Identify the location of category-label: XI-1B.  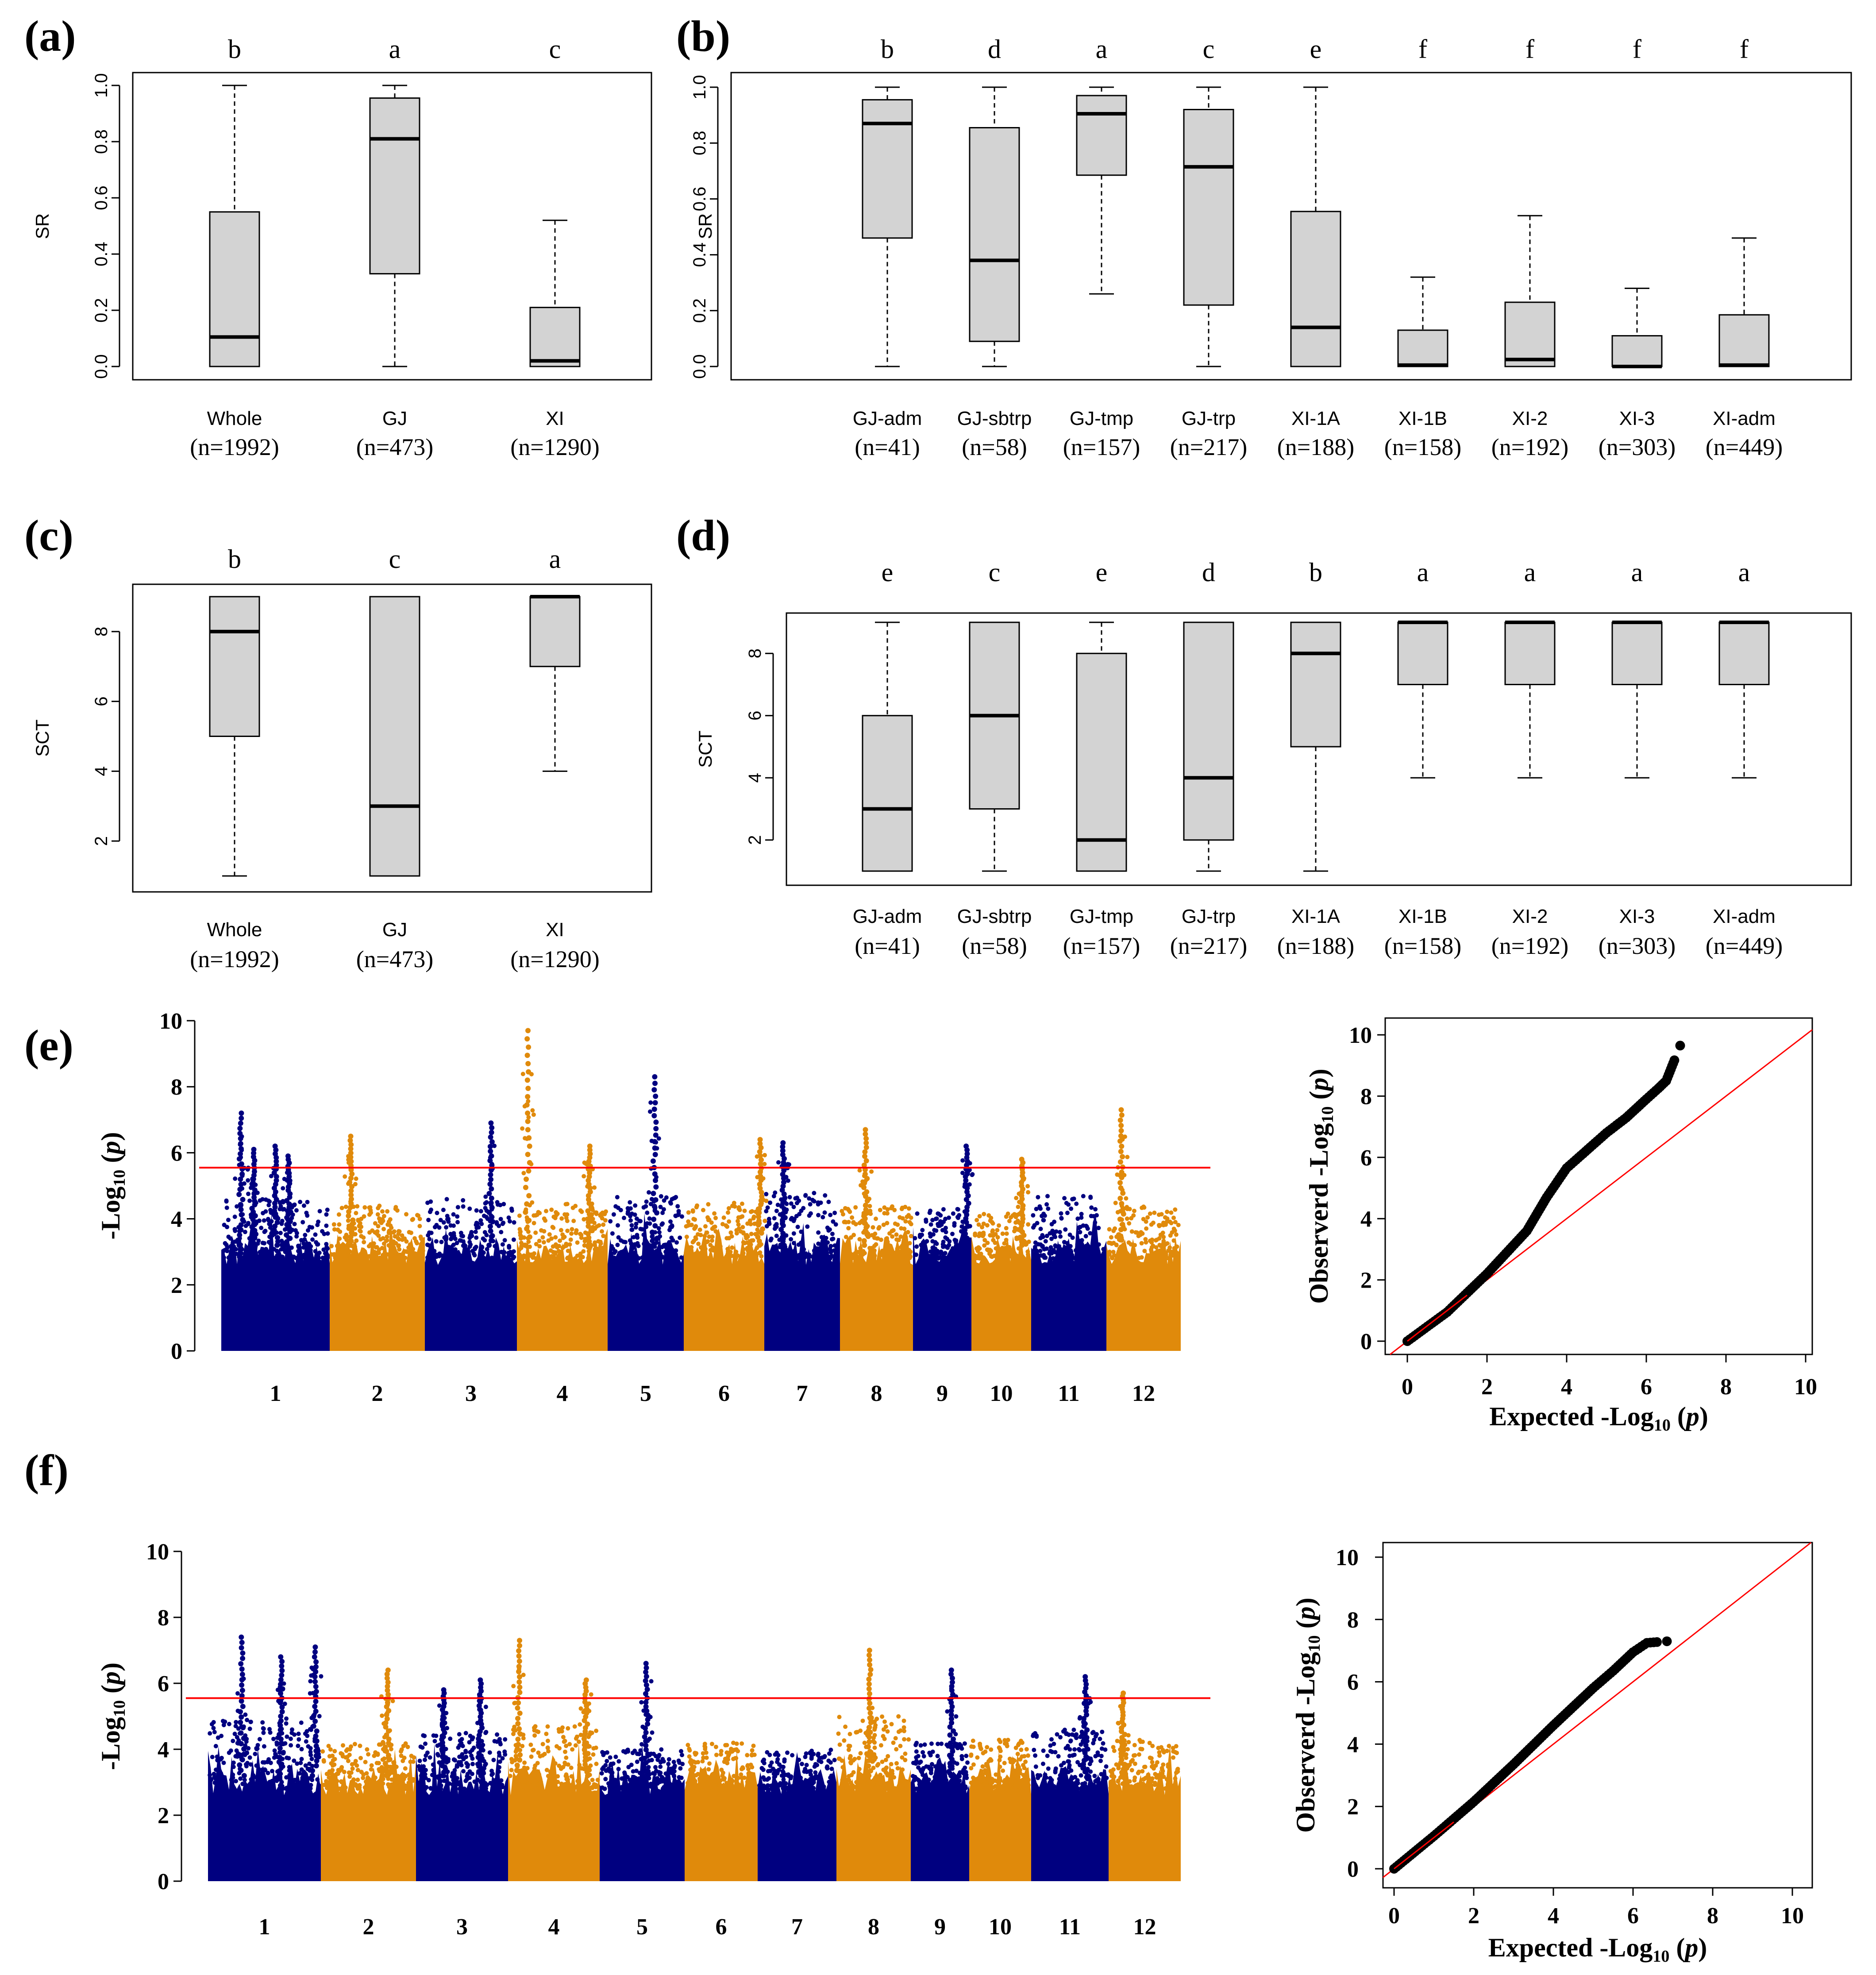
(1422, 916).